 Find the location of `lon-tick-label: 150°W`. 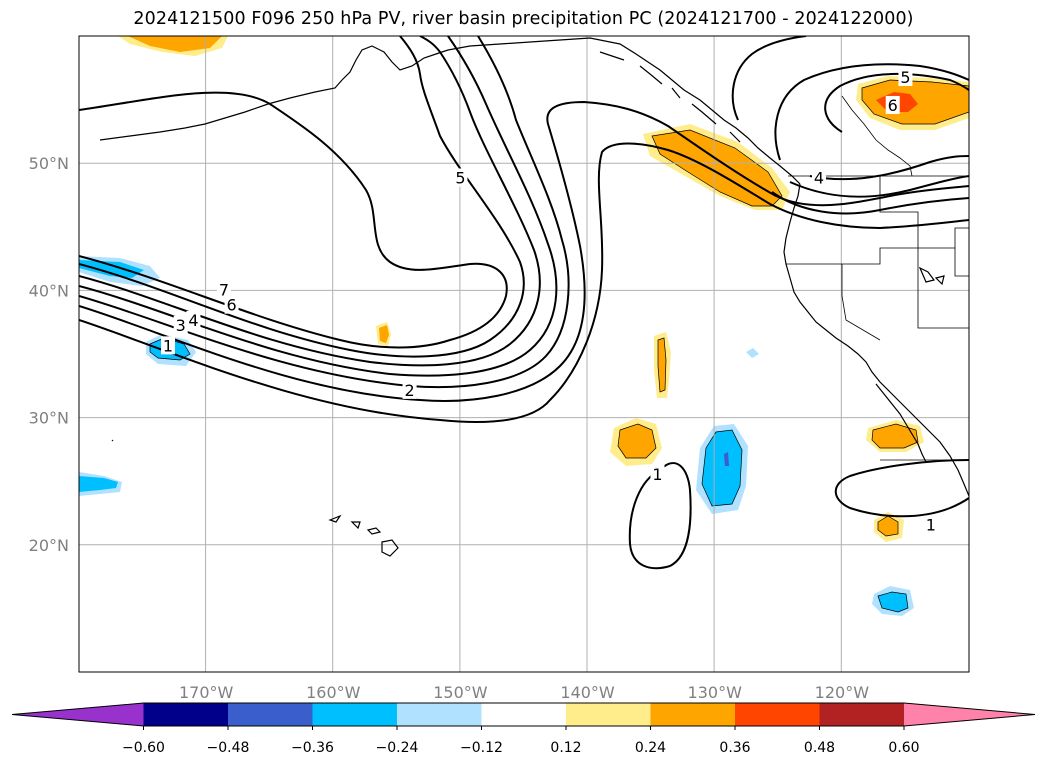

lon-tick-label: 150°W is located at coordinates (460, 692).